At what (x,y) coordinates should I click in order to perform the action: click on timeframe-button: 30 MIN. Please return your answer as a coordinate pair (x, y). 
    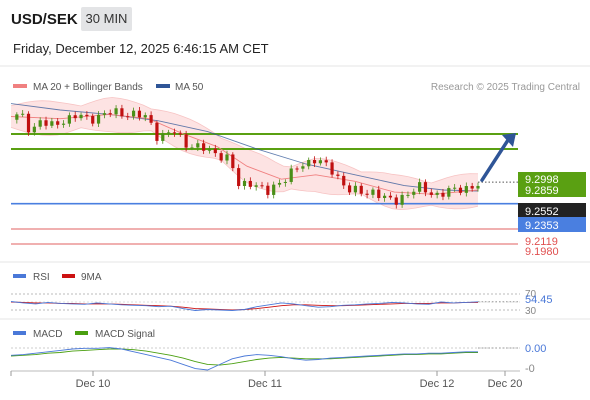
    Looking at the image, I should click on (106, 19).